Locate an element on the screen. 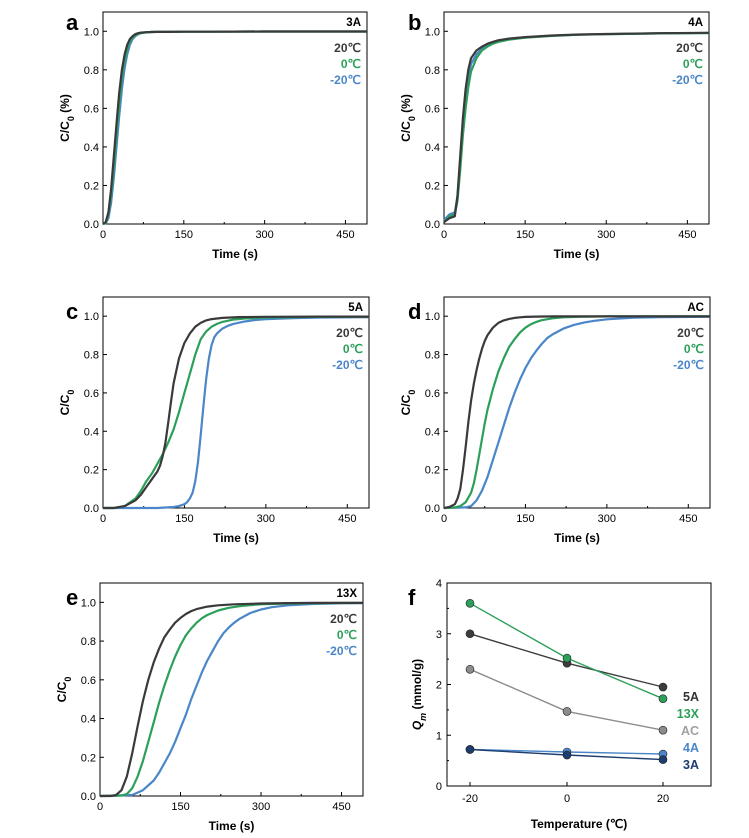 Image resolution: width=749 pixels, height=838 pixels. sample-label: 13X is located at coordinates (347, 594).